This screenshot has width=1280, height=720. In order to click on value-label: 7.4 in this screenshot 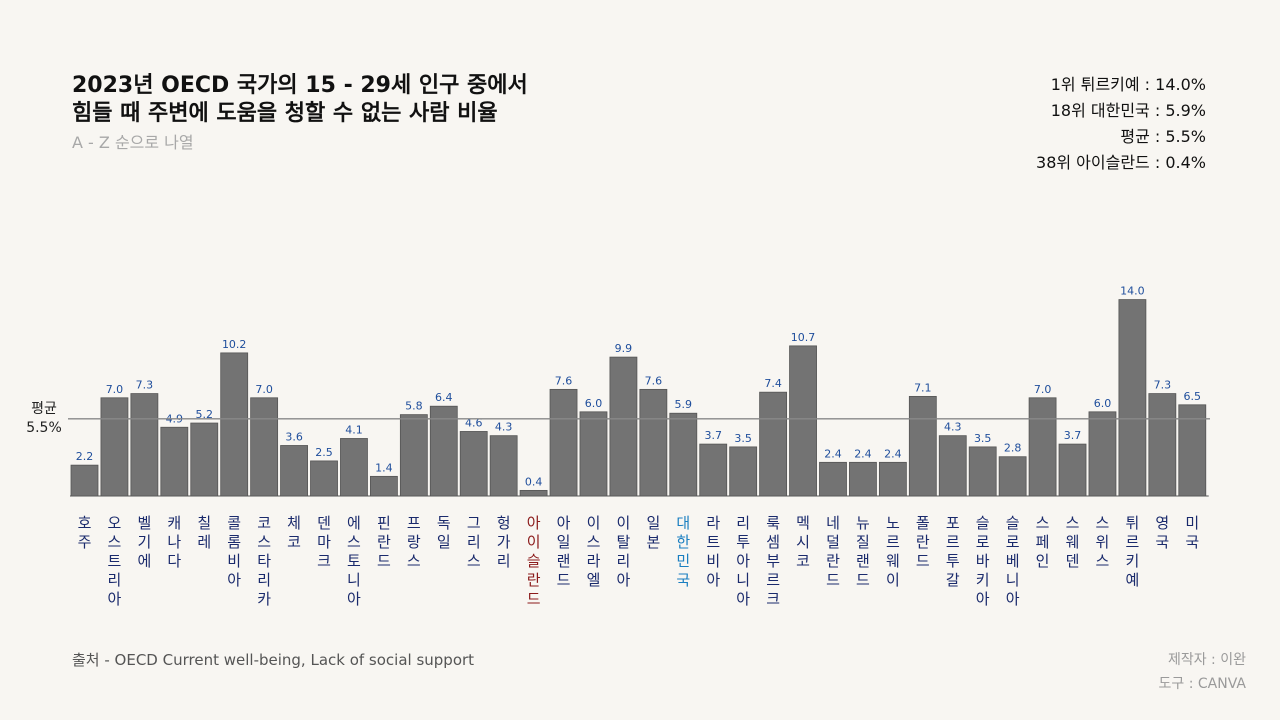, I will do `click(773, 383)`.